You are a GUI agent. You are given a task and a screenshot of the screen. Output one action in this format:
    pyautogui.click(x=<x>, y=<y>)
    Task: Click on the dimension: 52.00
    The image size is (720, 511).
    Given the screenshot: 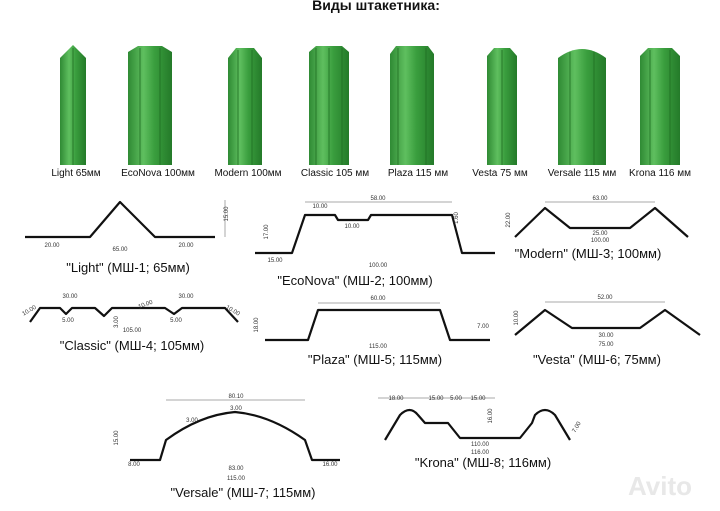 What is the action you would take?
    pyautogui.click(x=605, y=298)
    